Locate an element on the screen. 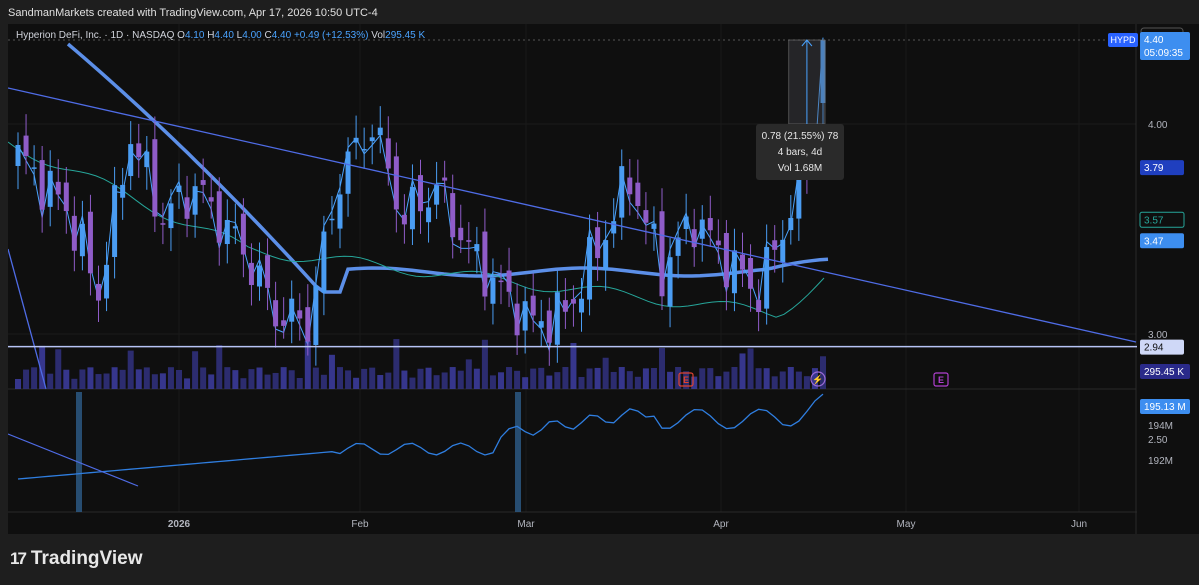 Image resolution: width=1199 pixels, height=585 pixels. dividend-icon is located at coordinates (818, 379).